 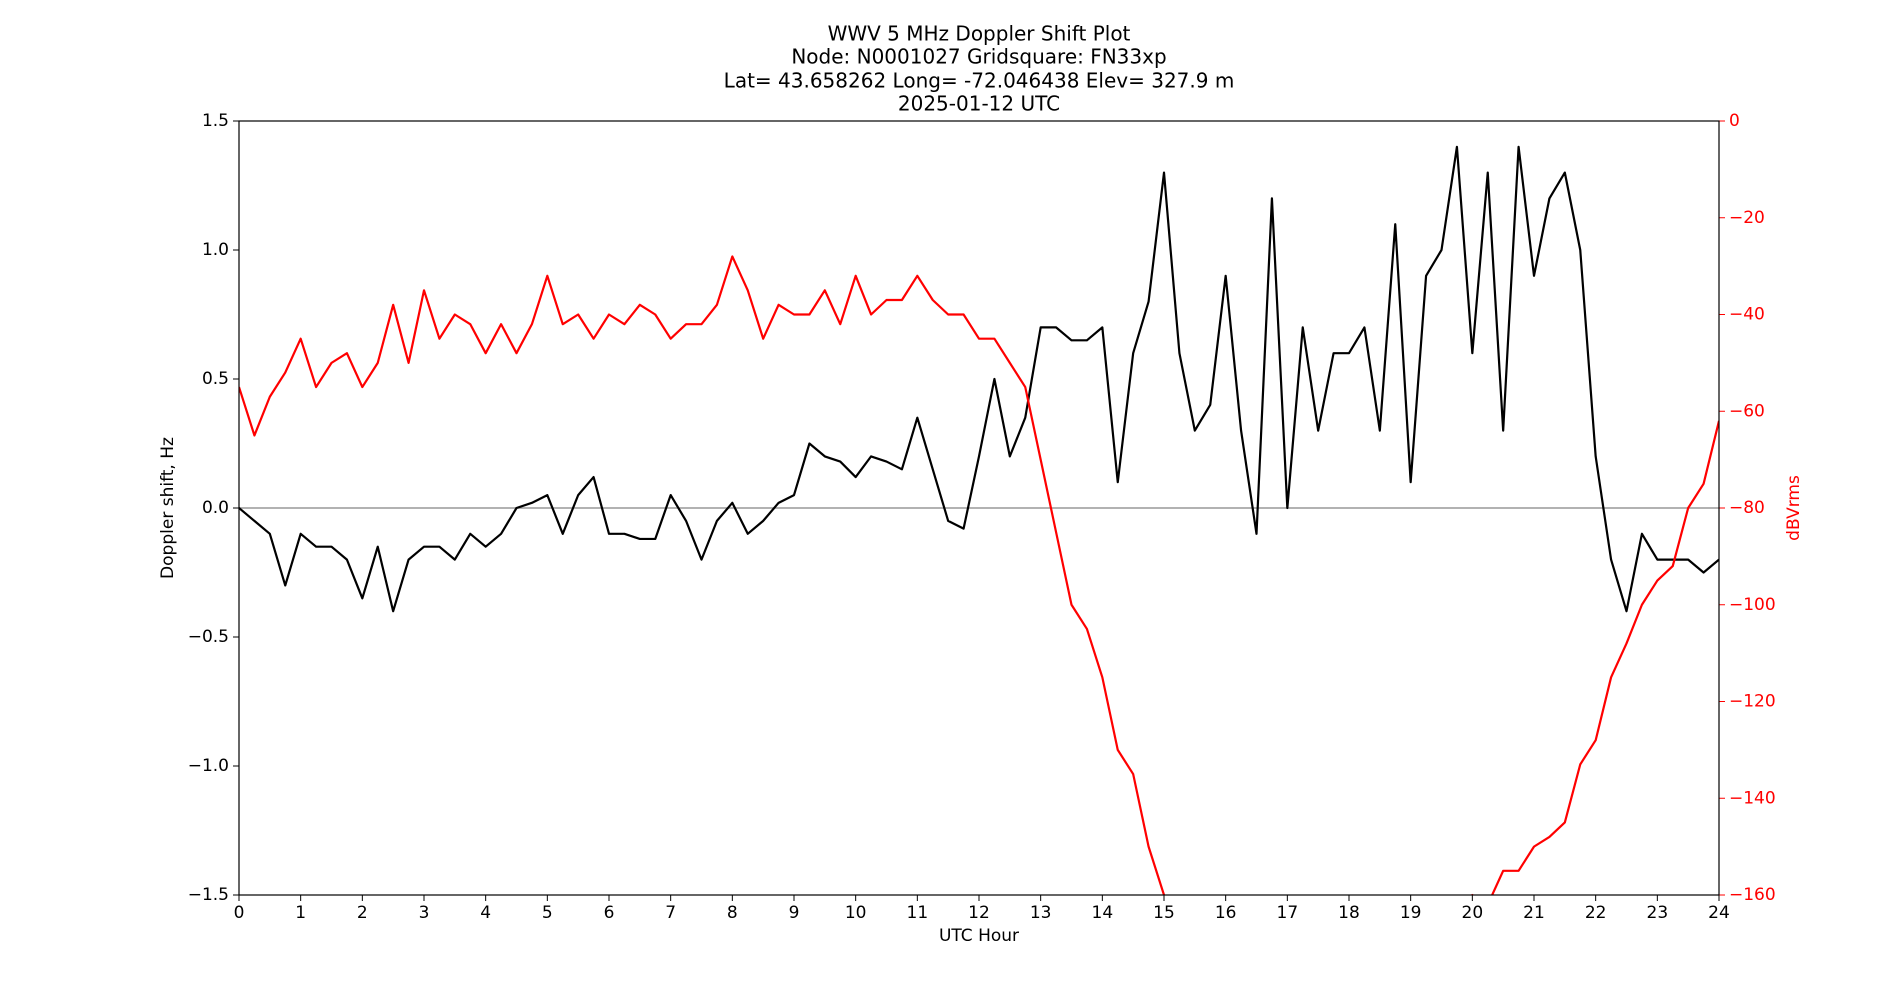 What do you see at coordinates (215, 121) in the screenshot?
I see `y-tick-label: 1.5` at bounding box center [215, 121].